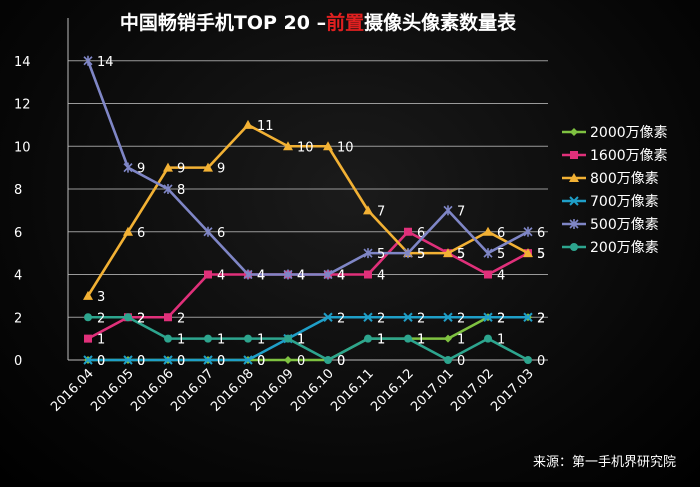 The height and width of the screenshot is (487, 700). I want to click on legend-item: 700万像素, so click(610, 202).